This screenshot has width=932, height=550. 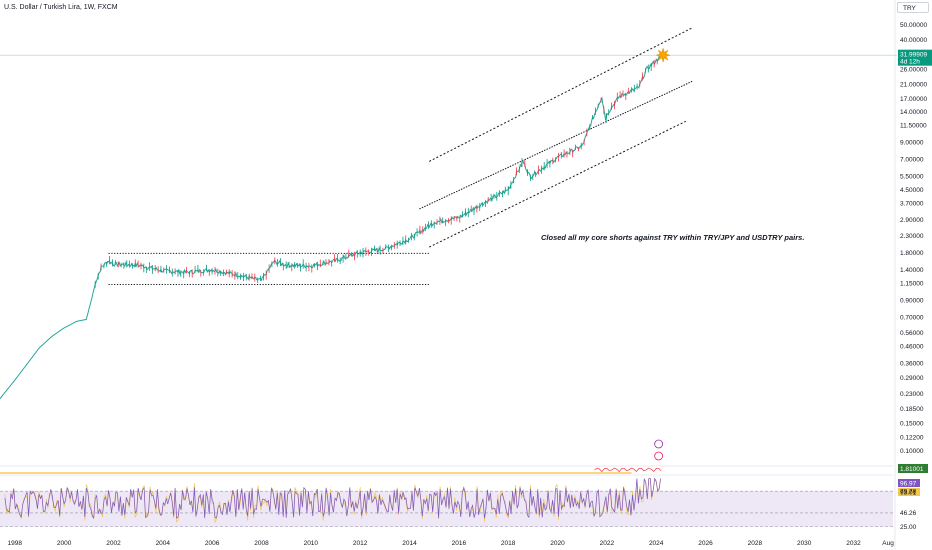 What do you see at coordinates (212, 543) in the screenshot?
I see `x-tick-label: 2006` at bounding box center [212, 543].